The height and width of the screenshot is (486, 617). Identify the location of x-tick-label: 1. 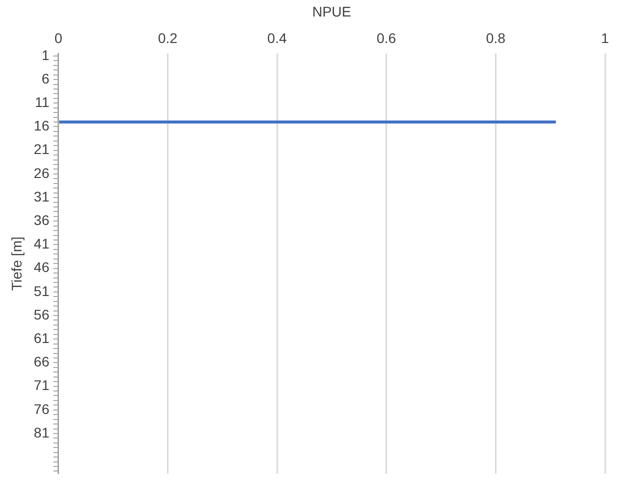
(605, 38).